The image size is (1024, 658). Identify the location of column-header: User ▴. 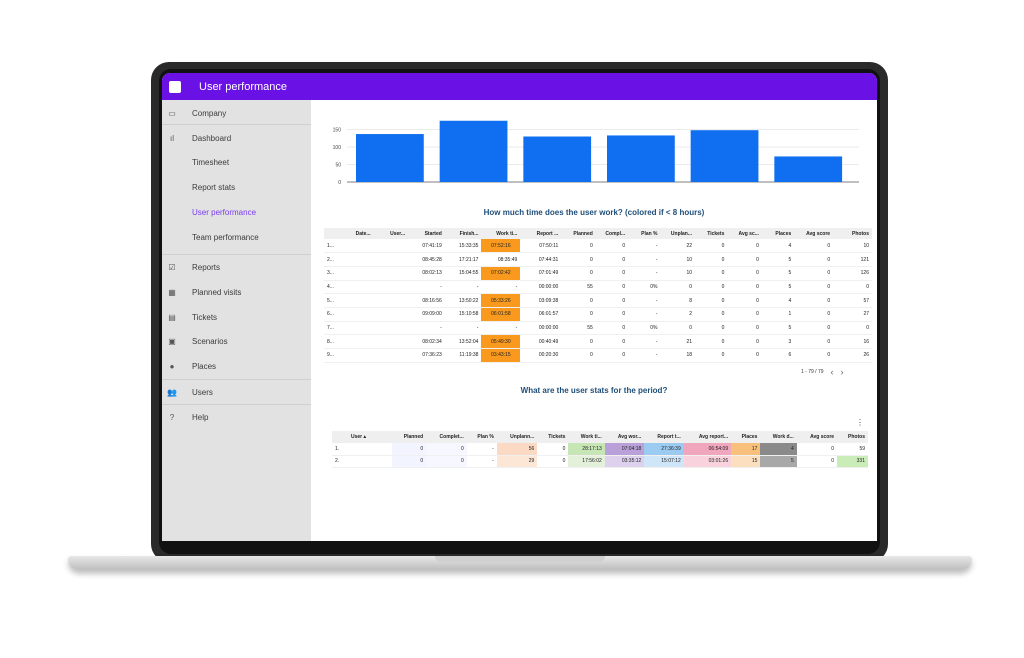
(370, 437).